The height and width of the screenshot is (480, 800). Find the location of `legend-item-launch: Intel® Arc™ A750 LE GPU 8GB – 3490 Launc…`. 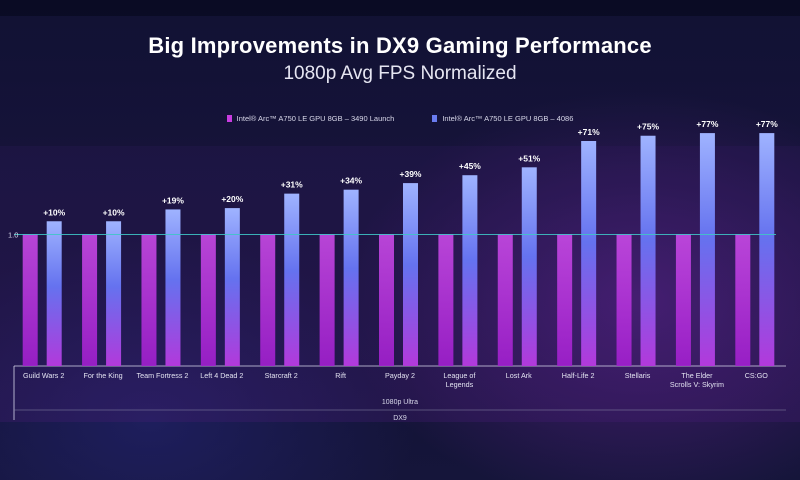

legend-item-launch: Intel® Arc™ A750 LE GPU 8GB – 3490 Launc… is located at coordinates (310, 118).